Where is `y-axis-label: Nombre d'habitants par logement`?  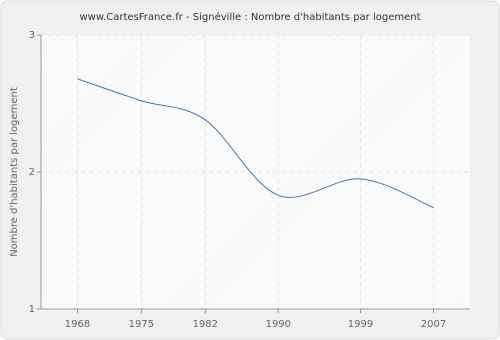 y-axis-label: Nombre d'habitants par logement is located at coordinates (14, 172).